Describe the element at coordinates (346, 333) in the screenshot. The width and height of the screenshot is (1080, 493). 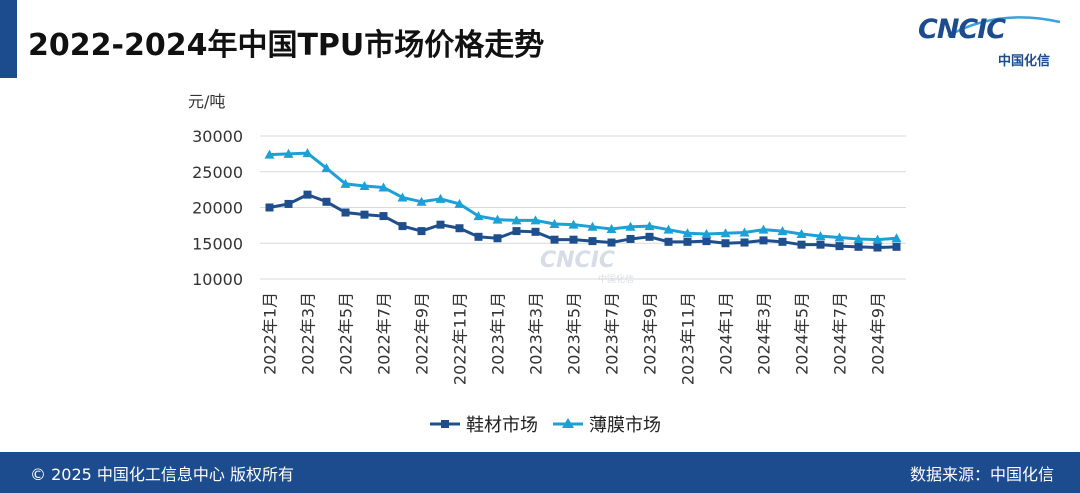
I see `x-tick-label: 2022年5月` at that location.